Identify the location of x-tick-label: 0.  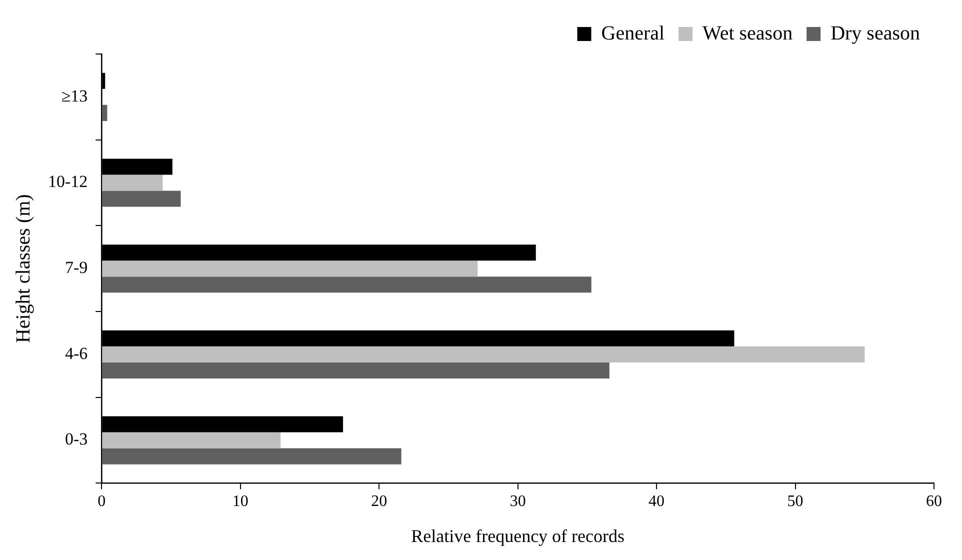
(102, 501).